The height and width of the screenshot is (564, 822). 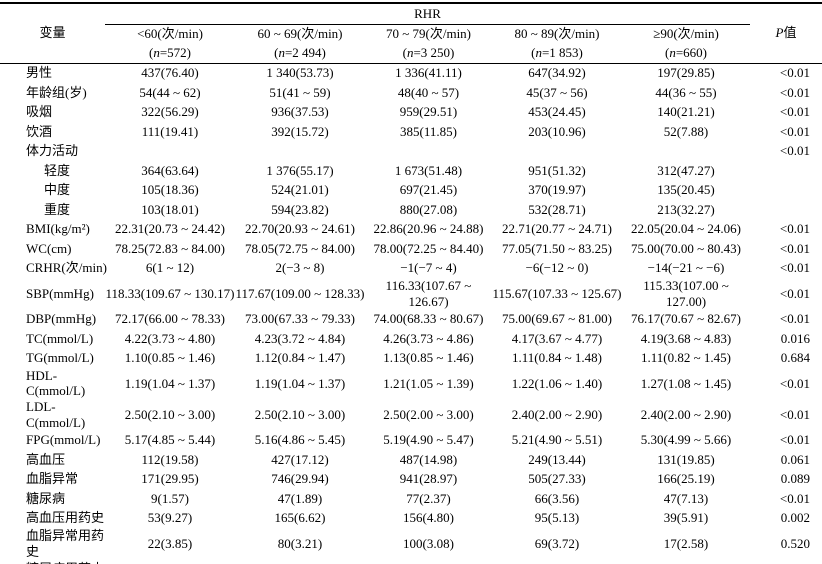 What do you see at coordinates (170, 92) in the screenshot?
I see `cell-value: 54(44 ~ 62)` at bounding box center [170, 92].